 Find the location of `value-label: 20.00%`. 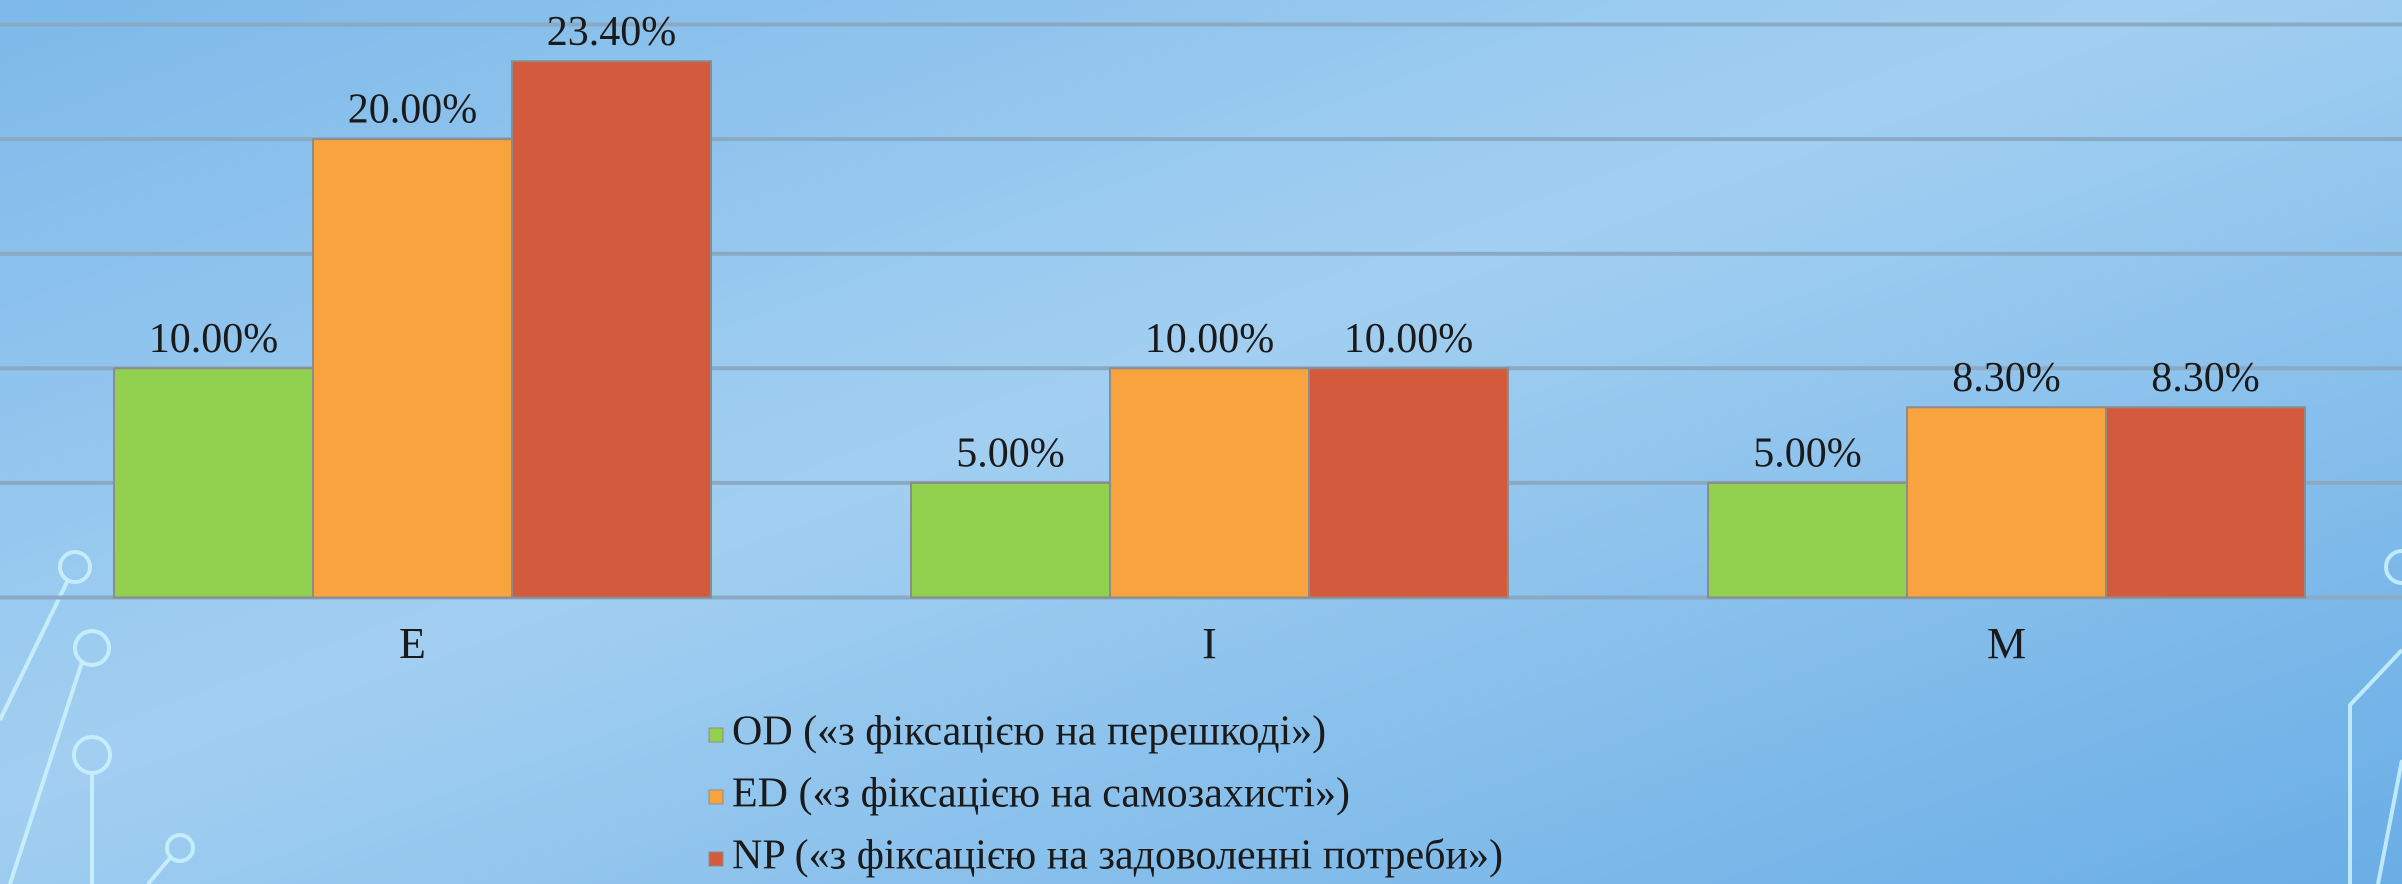

value-label: 20.00% is located at coordinates (413, 110).